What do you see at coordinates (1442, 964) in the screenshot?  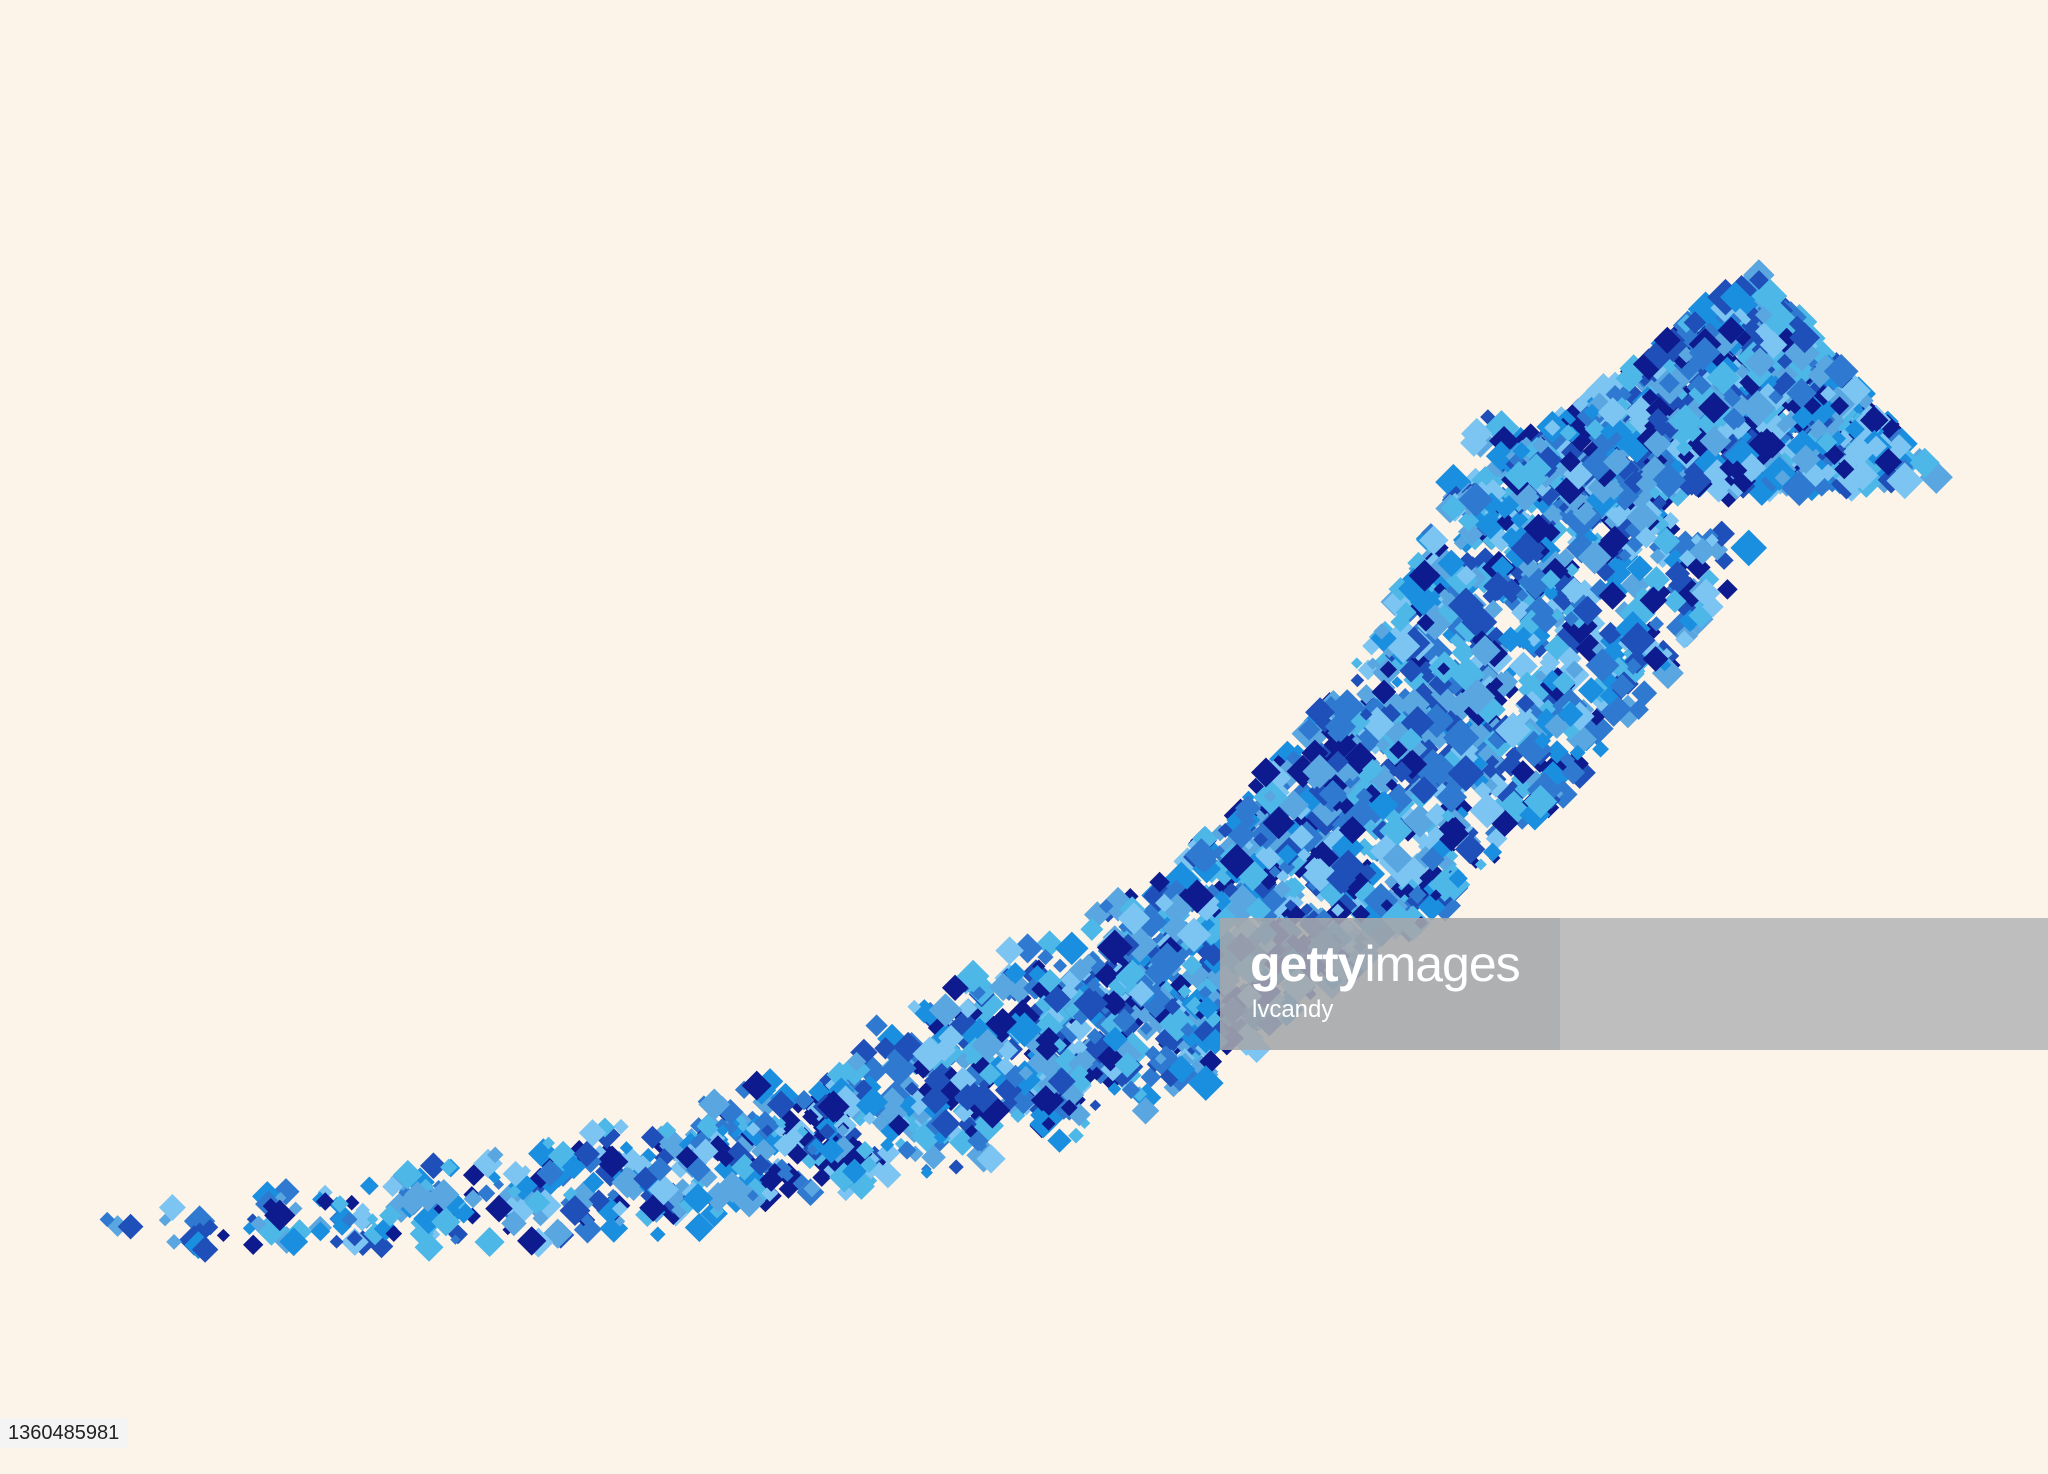 I see `watermark-brand-regular: images` at bounding box center [1442, 964].